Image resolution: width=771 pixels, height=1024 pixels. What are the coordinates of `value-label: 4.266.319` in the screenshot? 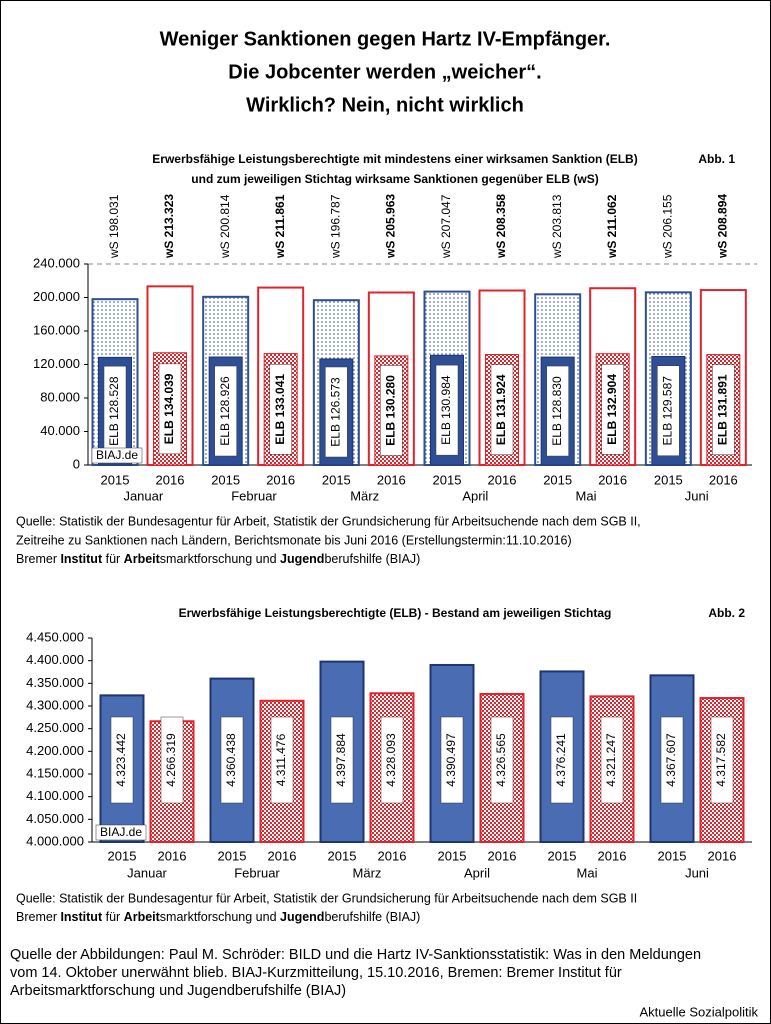 It's located at (171, 760).